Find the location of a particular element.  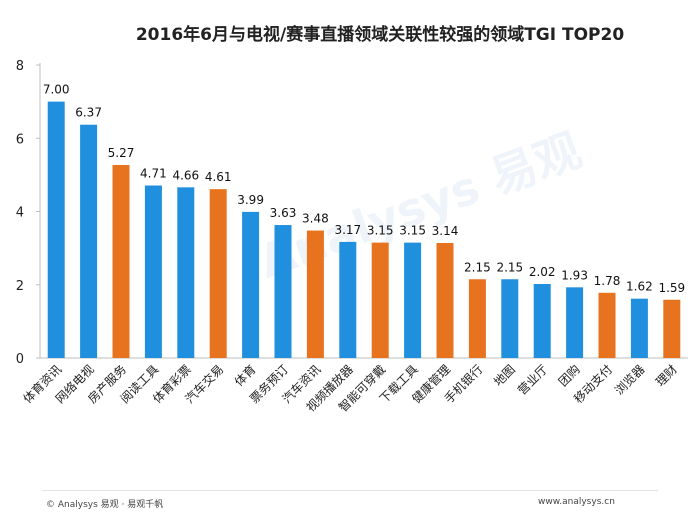

data-label: 5.27 is located at coordinates (121, 153).